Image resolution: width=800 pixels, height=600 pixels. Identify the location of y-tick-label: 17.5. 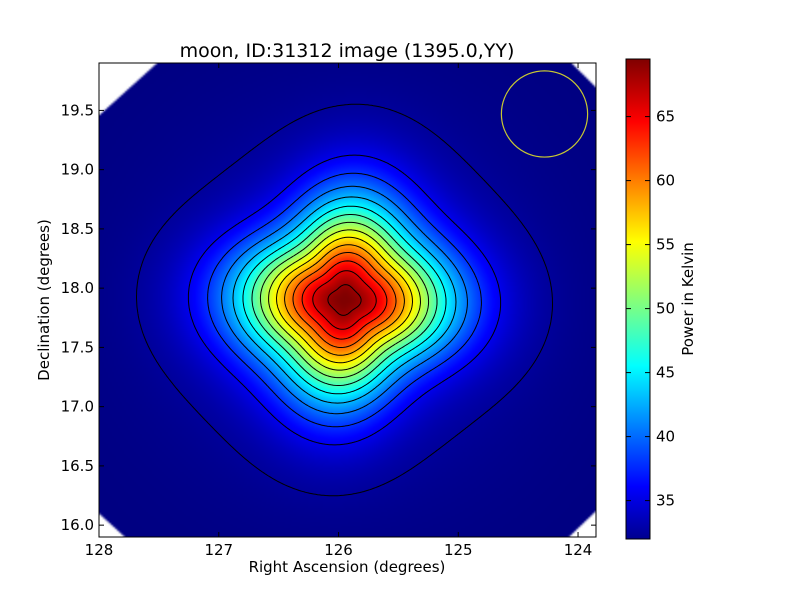
(77, 347).